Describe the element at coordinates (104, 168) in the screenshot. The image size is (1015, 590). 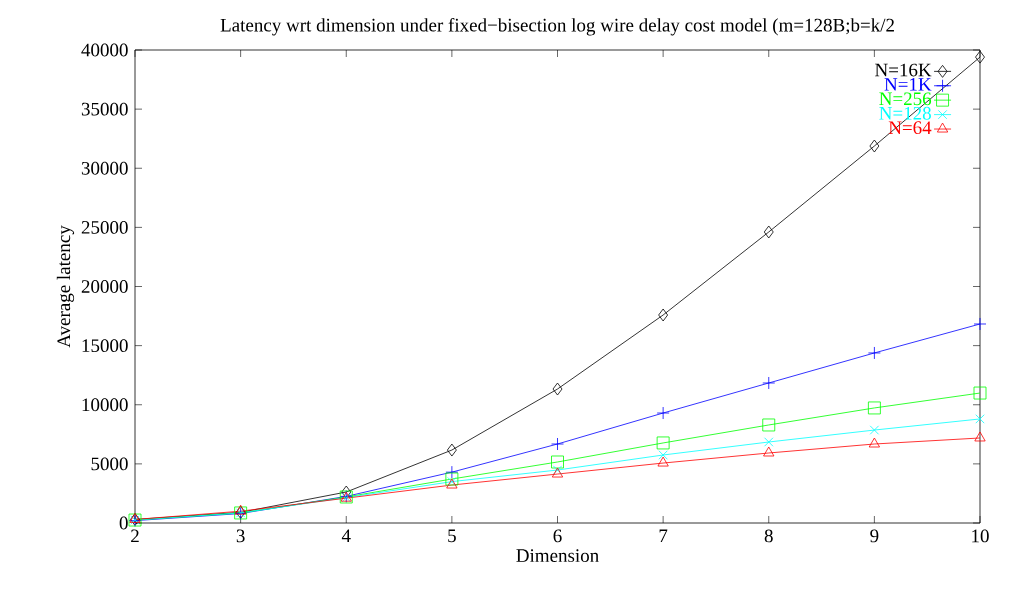
I see `y-tick-label: 30000` at that location.